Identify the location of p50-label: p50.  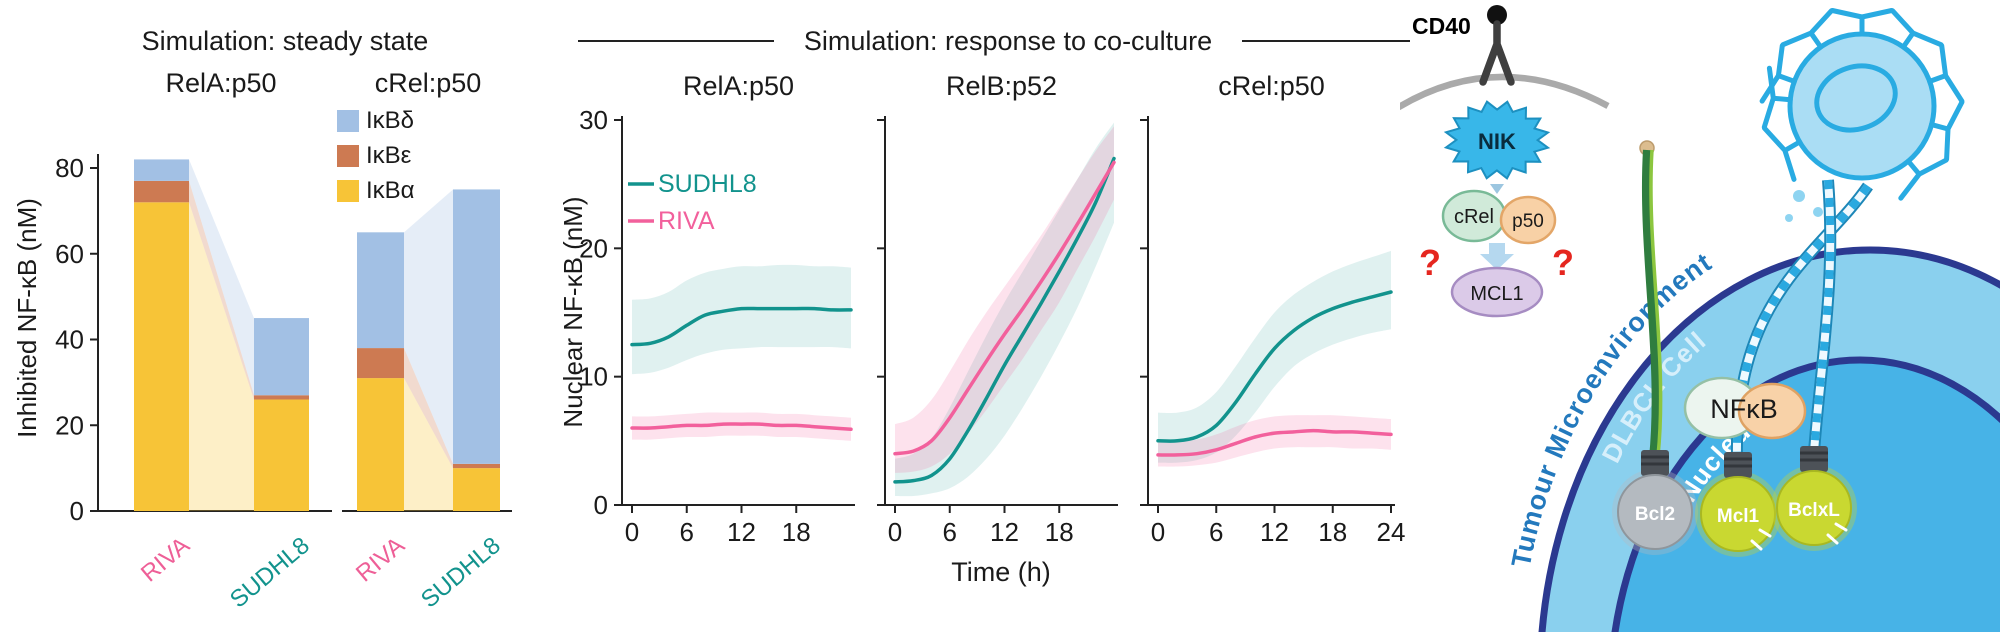
(1528, 221).